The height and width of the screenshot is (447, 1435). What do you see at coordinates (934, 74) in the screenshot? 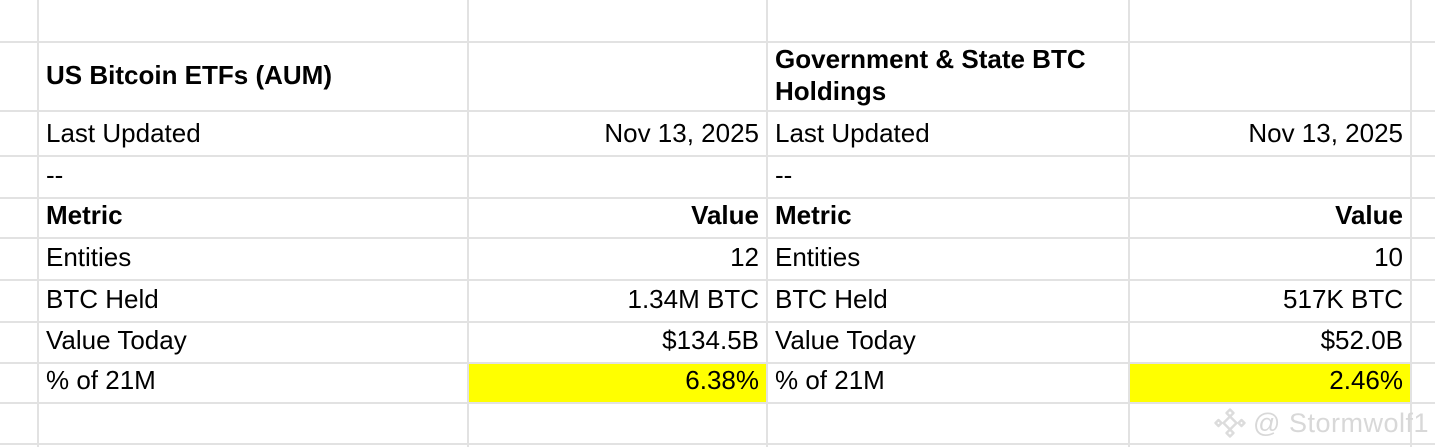
I see `right-table-title-cell: Government & State BTC Holdings` at bounding box center [934, 74].